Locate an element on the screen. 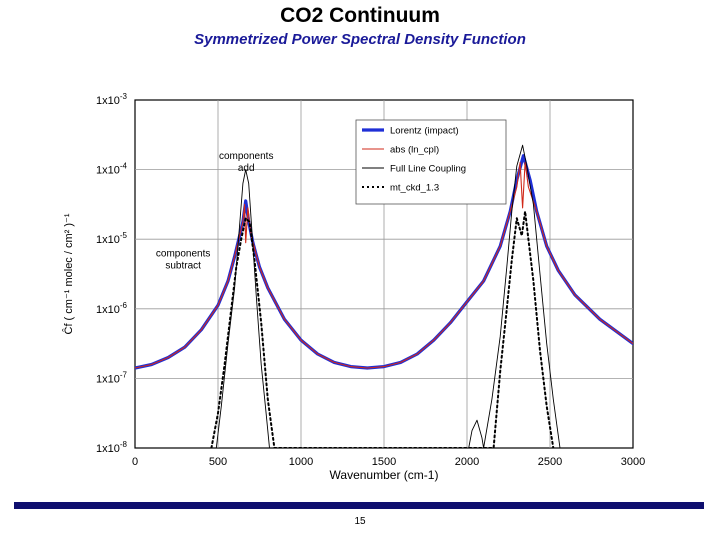  y-tick-label: 1x10⁻⁸ is located at coordinates (112, 447).